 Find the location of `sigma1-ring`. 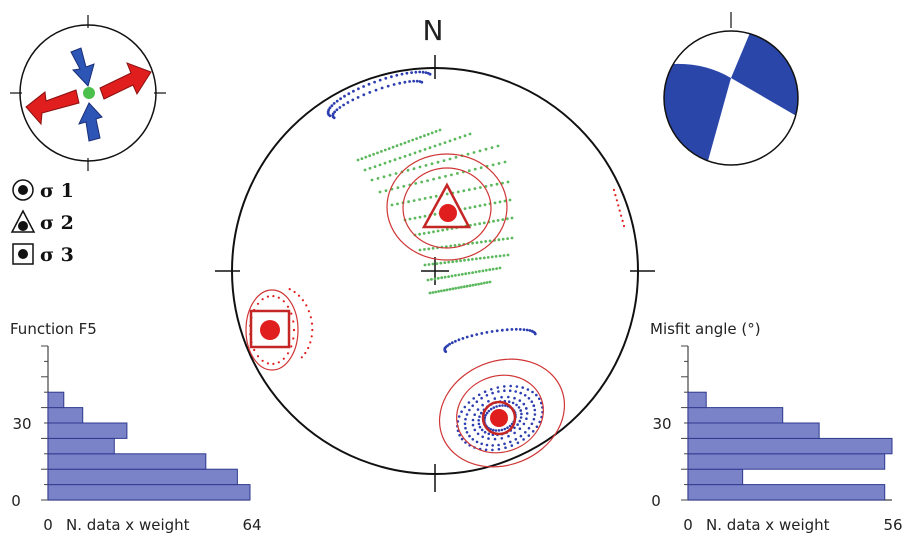

sigma1-ring is located at coordinates (499, 418).